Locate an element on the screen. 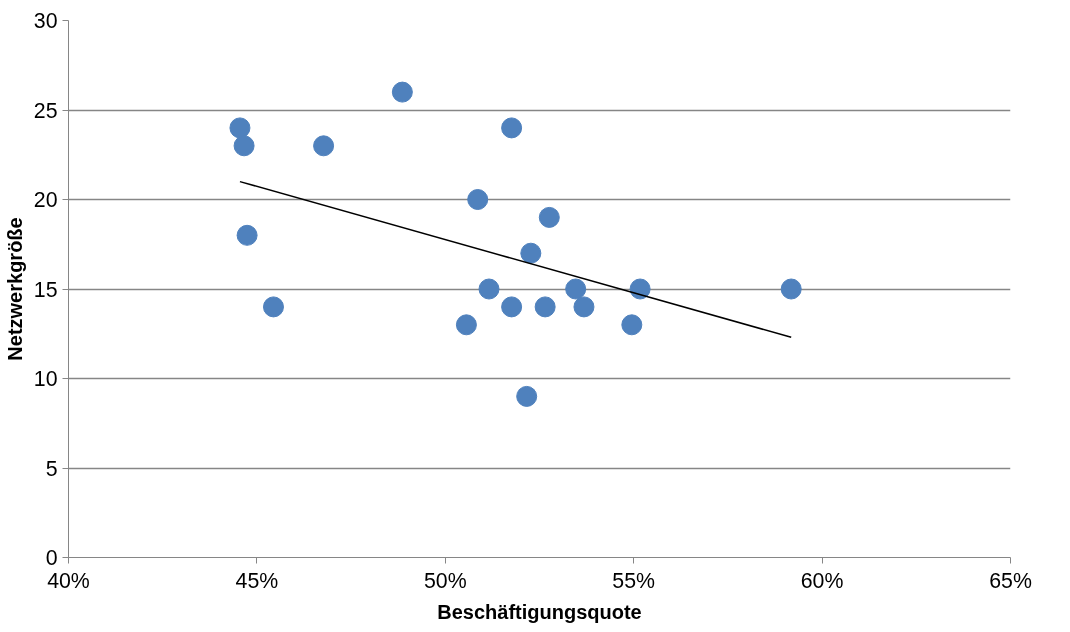 The height and width of the screenshot is (632, 1070). y-tick-label: 0 is located at coordinates (51, 558).